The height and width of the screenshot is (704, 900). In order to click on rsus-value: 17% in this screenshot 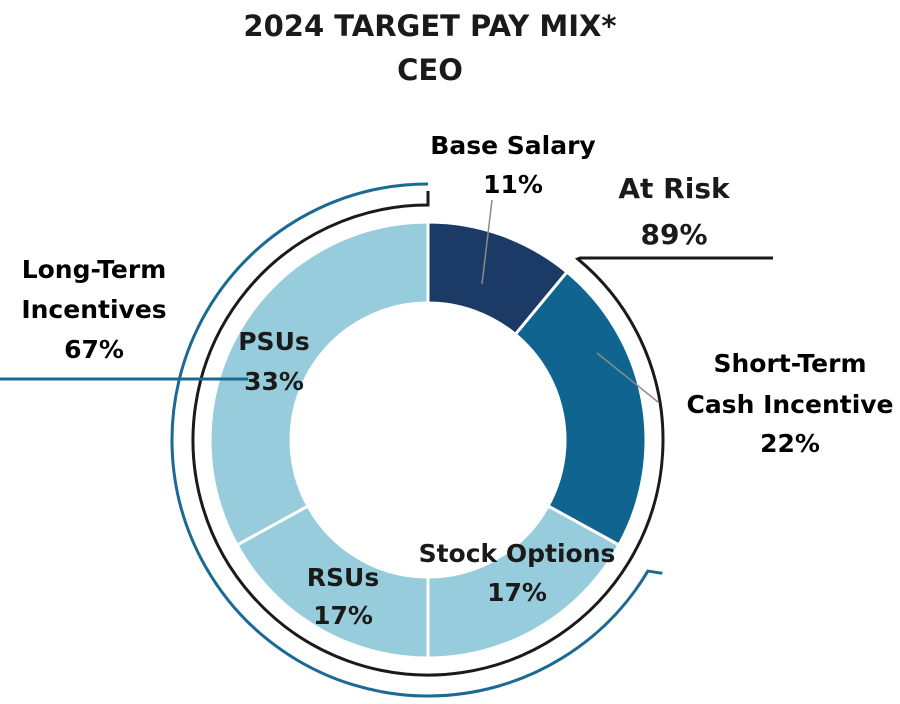, I will do `click(343, 615)`.